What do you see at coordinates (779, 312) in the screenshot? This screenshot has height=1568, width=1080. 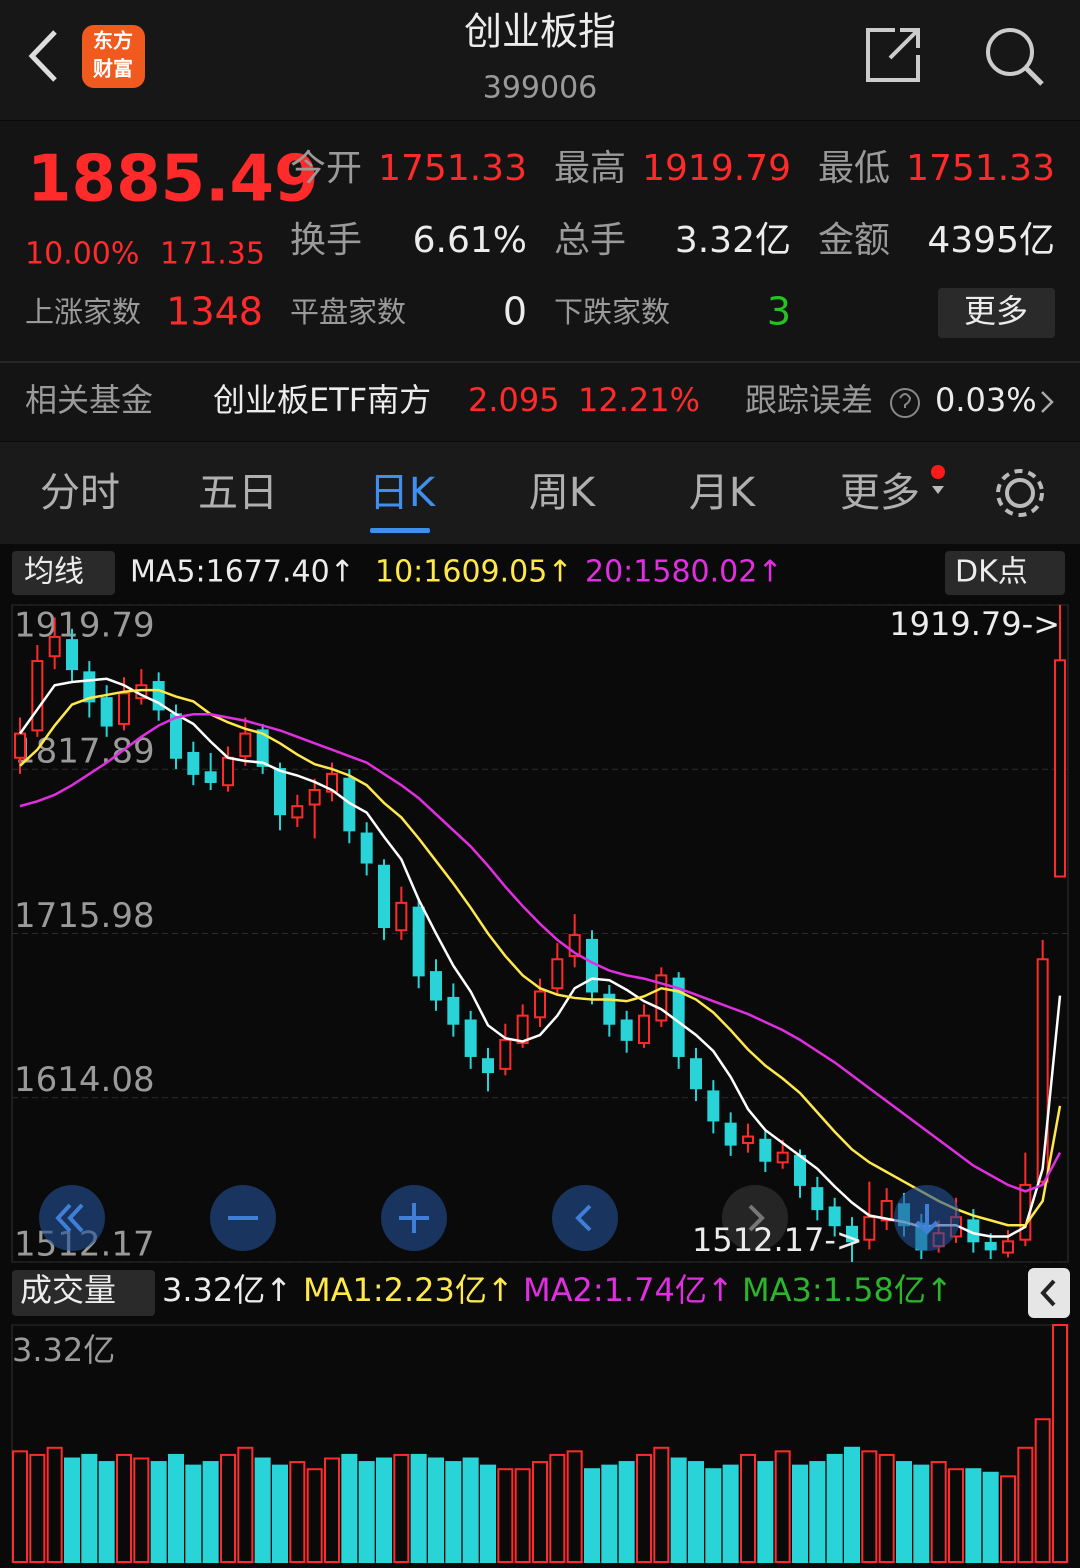 I see `breadth-value: 3` at bounding box center [779, 312].